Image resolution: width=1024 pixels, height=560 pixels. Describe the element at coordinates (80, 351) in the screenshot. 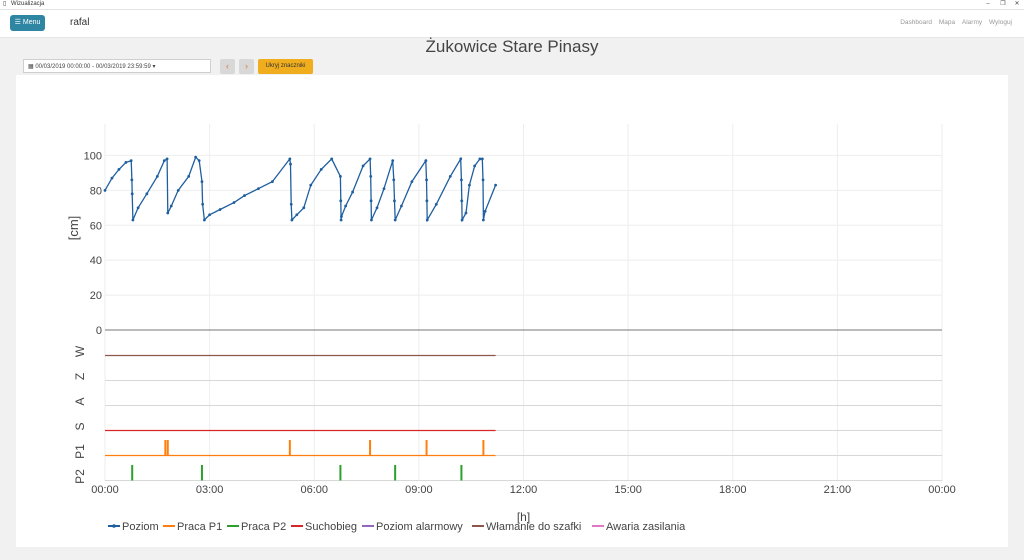

I see `track-label-w: W` at that location.